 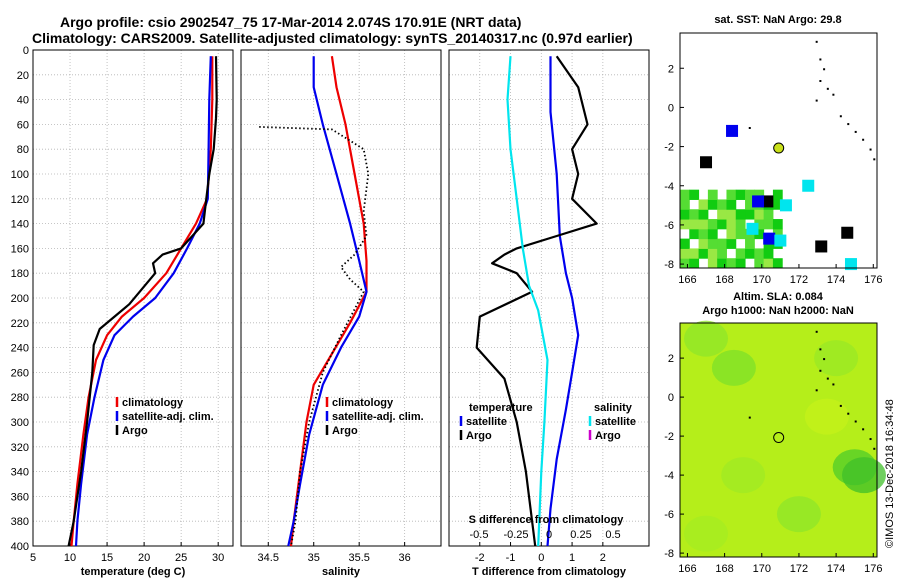 I want to click on y-tick-label: 400, so click(x=20, y=547).